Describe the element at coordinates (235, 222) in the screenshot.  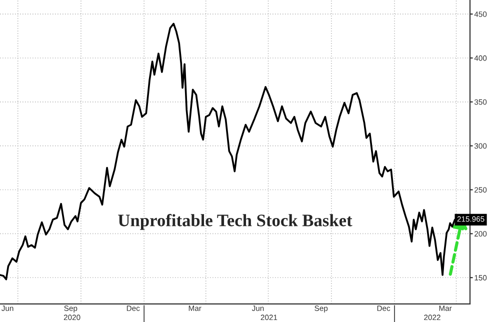
I see `text: Unprofitable Tech Stock Basket` at that location.